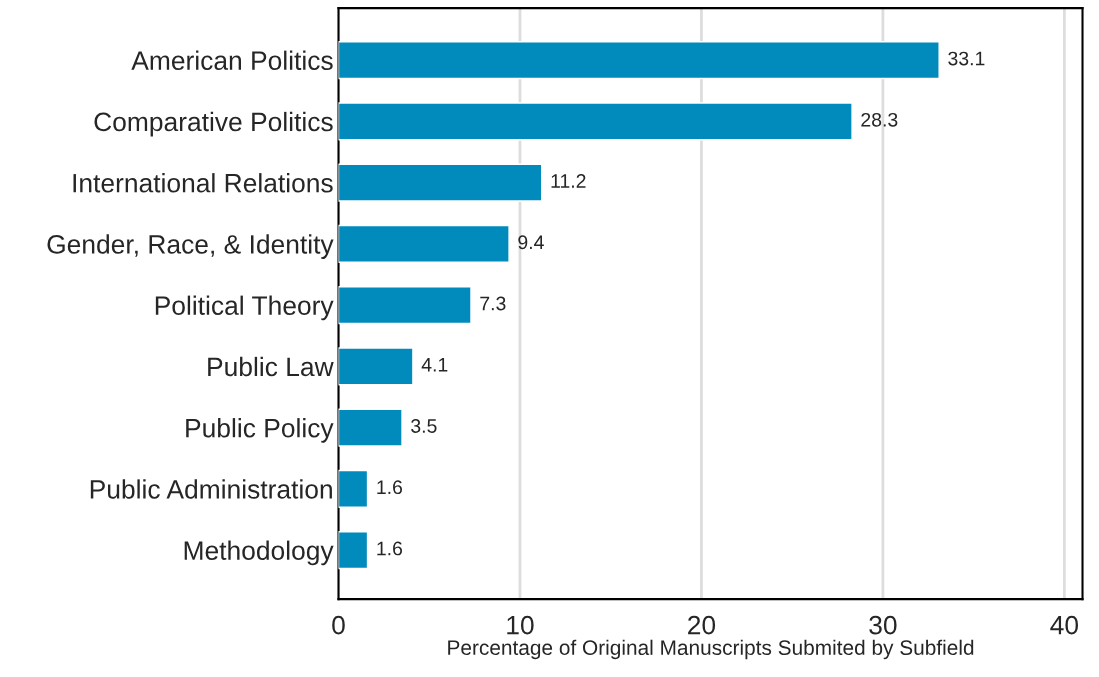 This screenshot has height=677, width=1099. I want to click on data-label: 11.2, so click(568, 181).